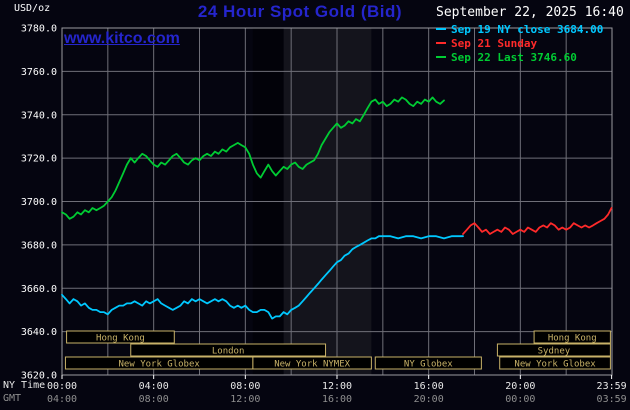 The image size is (630, 410). I want to click on legend-label: Sep 22 Last 3746.60, so click(514, 57).